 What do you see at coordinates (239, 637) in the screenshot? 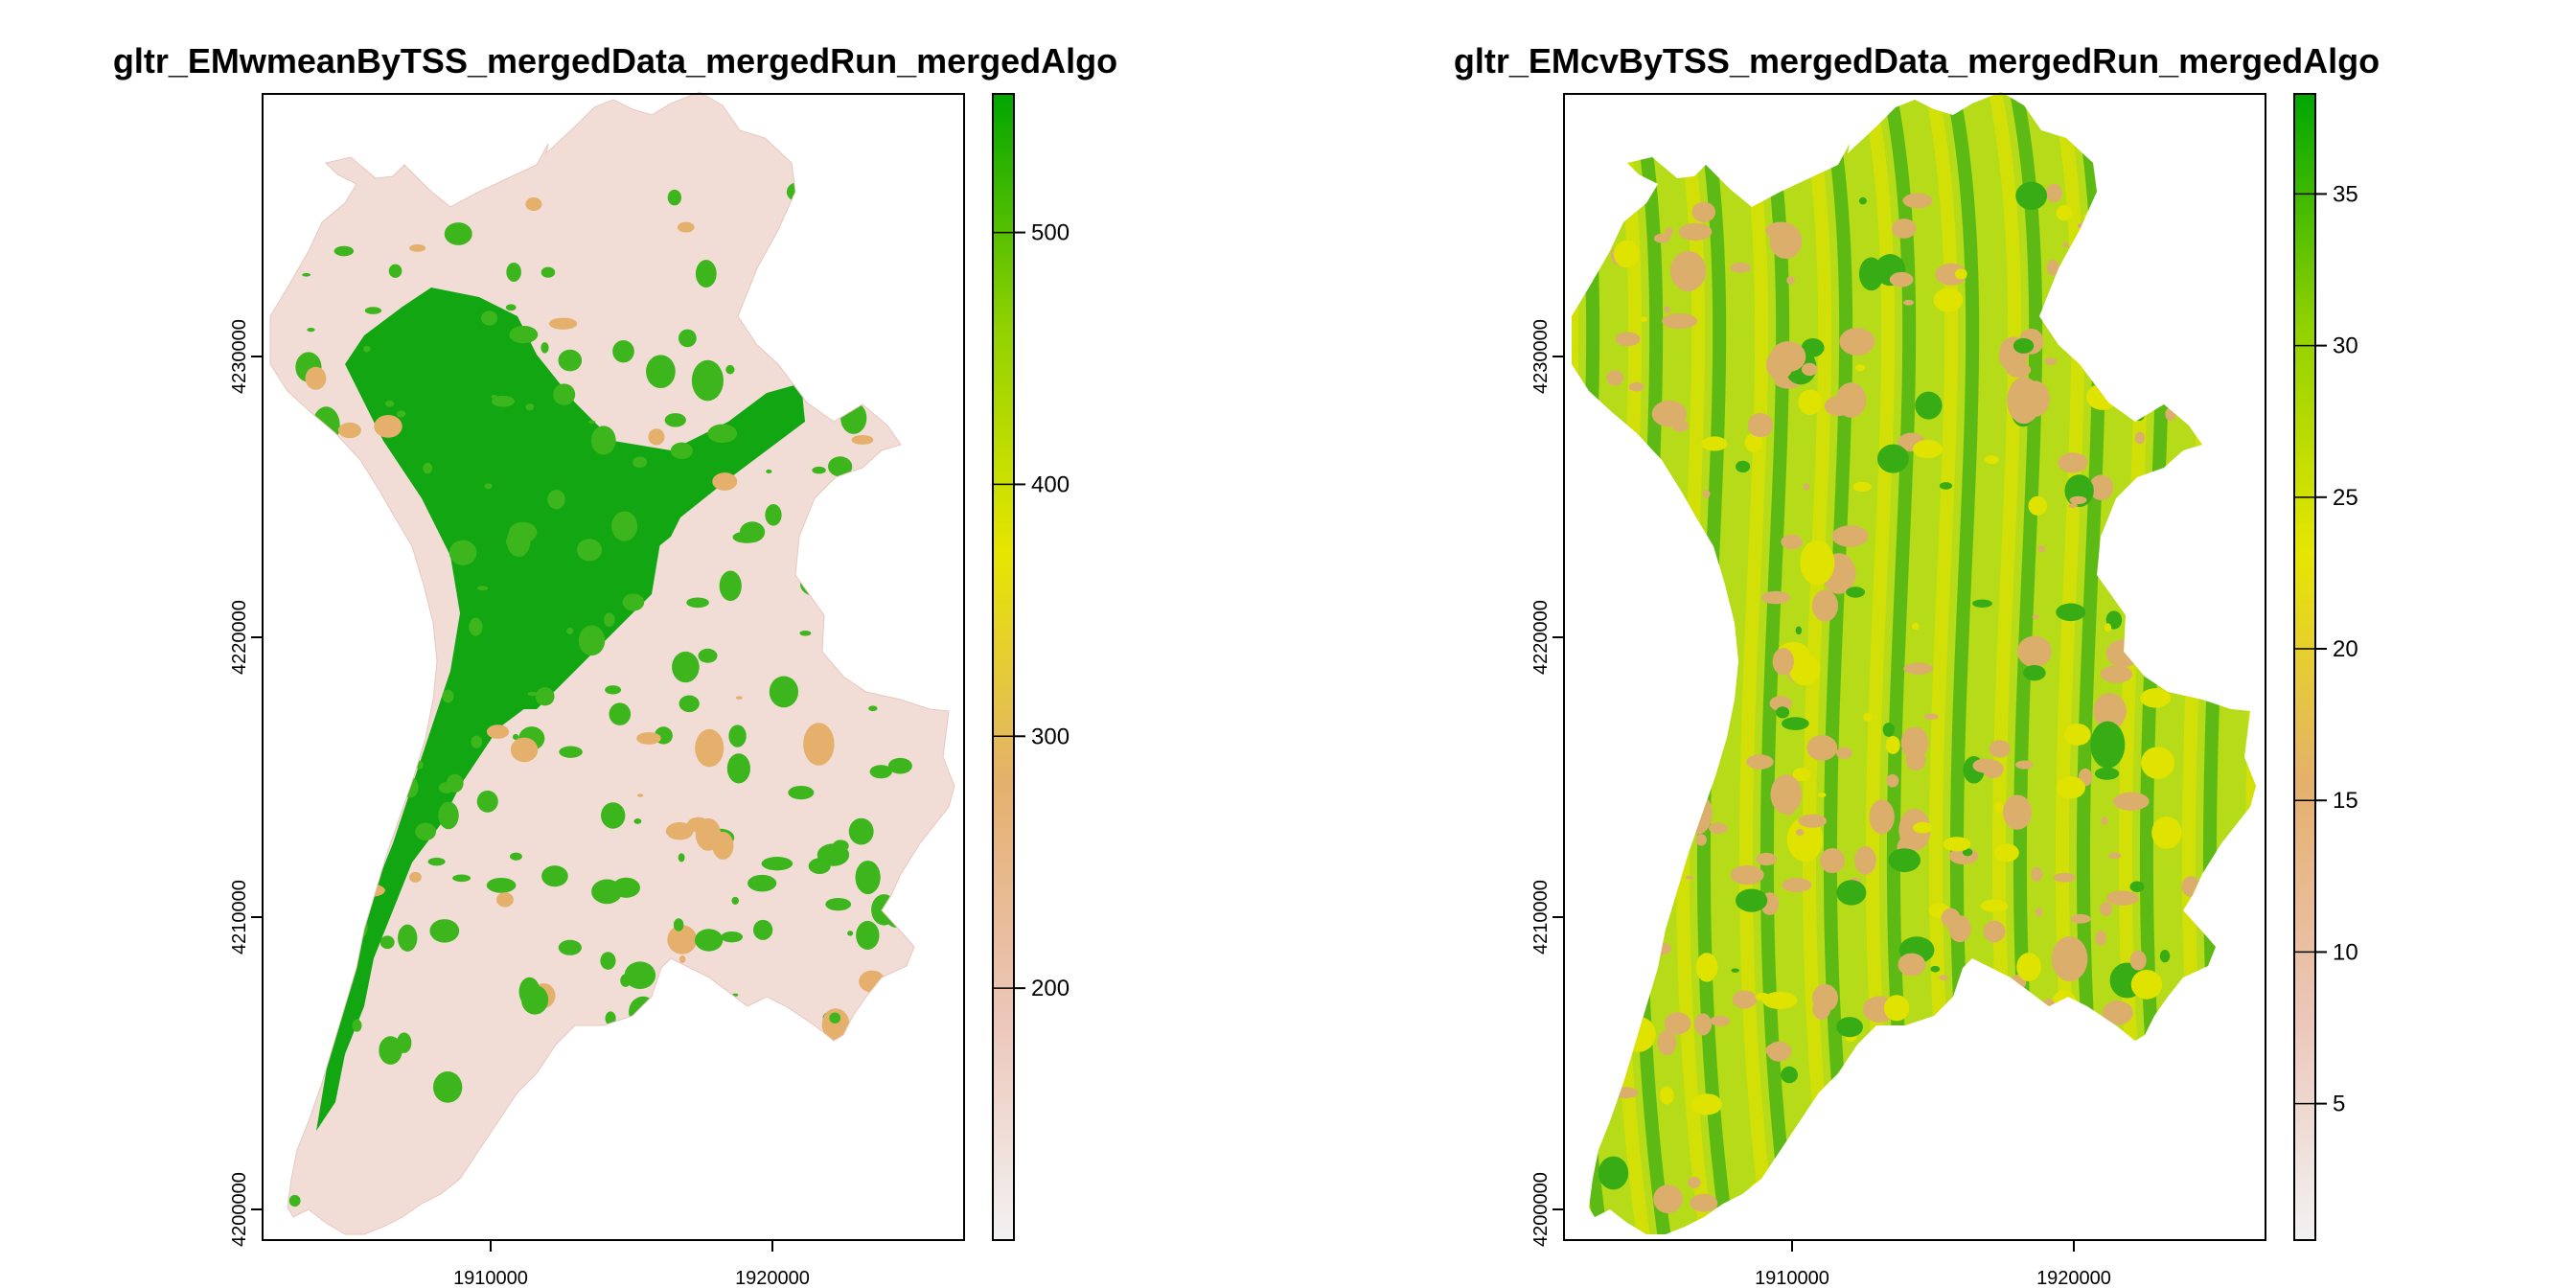
I see `y-tick-label: 4220000` at bounding box center [239, 637].